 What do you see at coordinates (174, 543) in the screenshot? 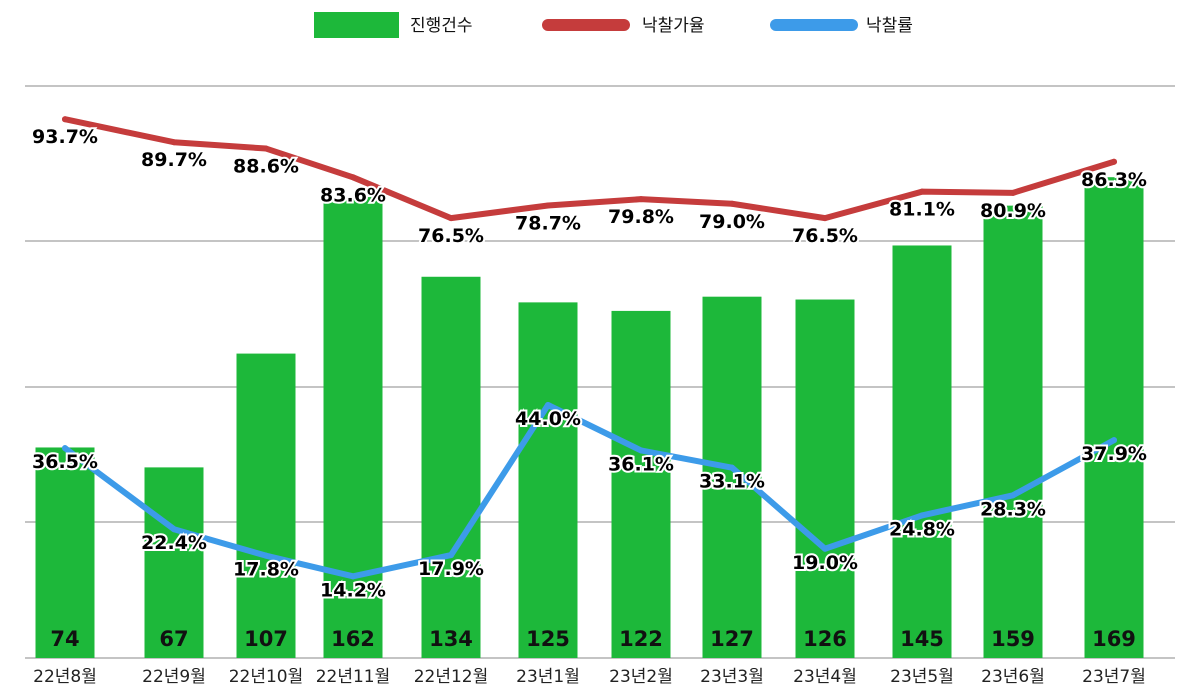
I see `win-rate-label-1: 22.4%` at bounding box center [174, 543].